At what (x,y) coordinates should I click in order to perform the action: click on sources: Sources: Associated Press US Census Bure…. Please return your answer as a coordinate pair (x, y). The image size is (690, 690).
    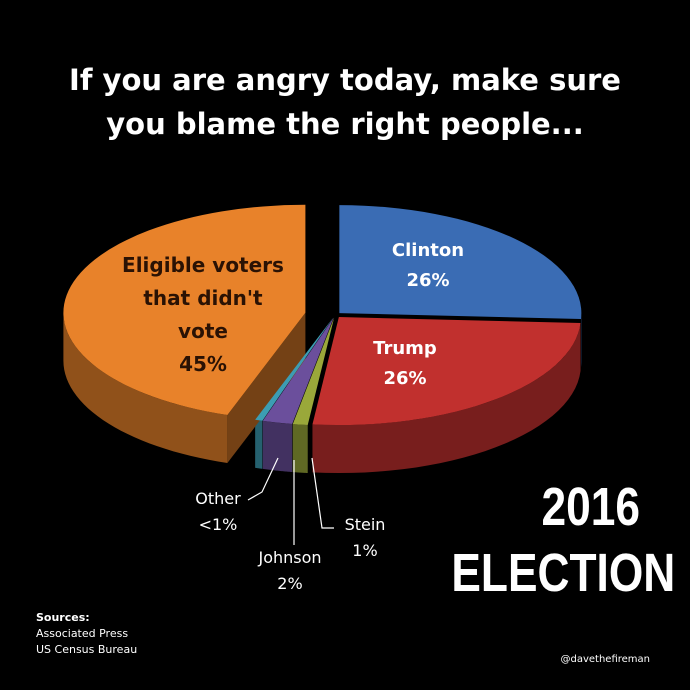
    Looking at the image, I should click on (86, 634).